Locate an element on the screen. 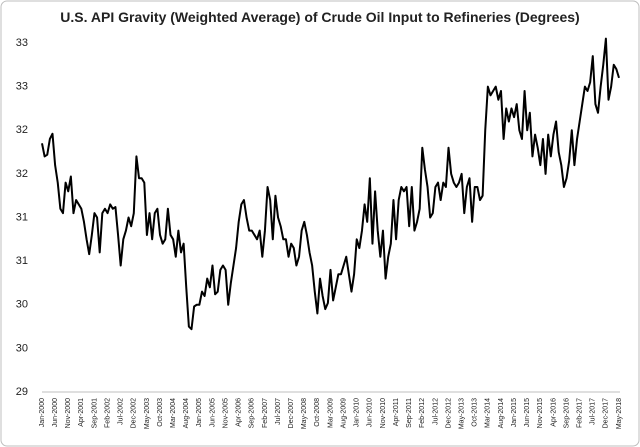  x-tick-label: May-2003 is located at coordinates (147, 413).